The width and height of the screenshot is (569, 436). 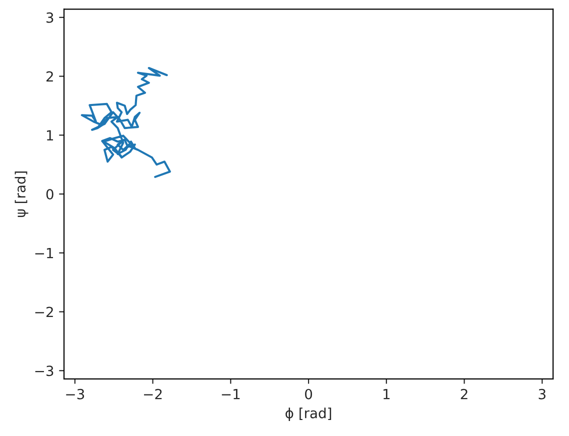 What do you see at coordinates (308, 394) in the screenshot?
I see `x-tick-label: 0` at bounding box center [308, 394].